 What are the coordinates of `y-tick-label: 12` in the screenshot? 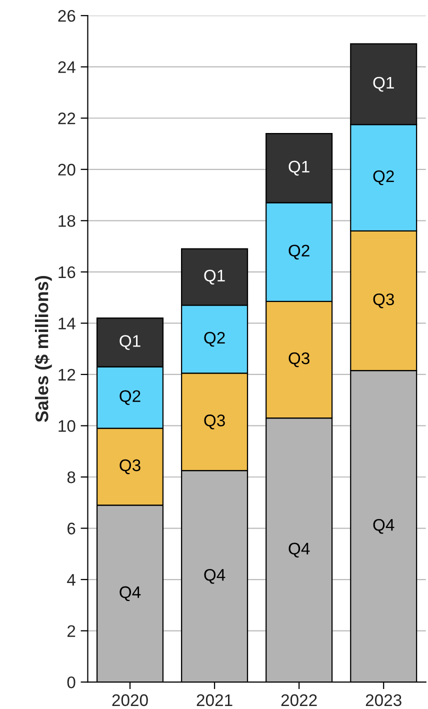 It's located at (67, 374).